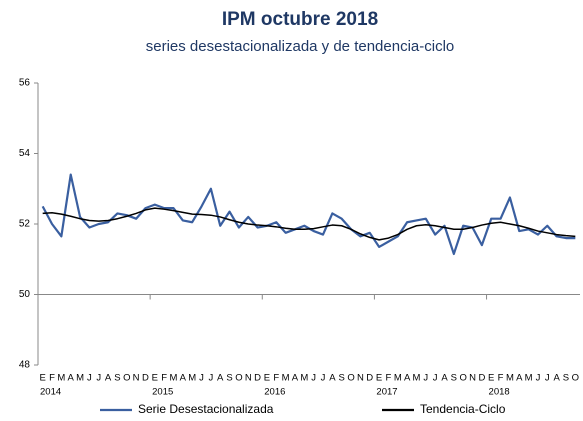  I want to click on y-tick-label: 56, so click(25, 83).